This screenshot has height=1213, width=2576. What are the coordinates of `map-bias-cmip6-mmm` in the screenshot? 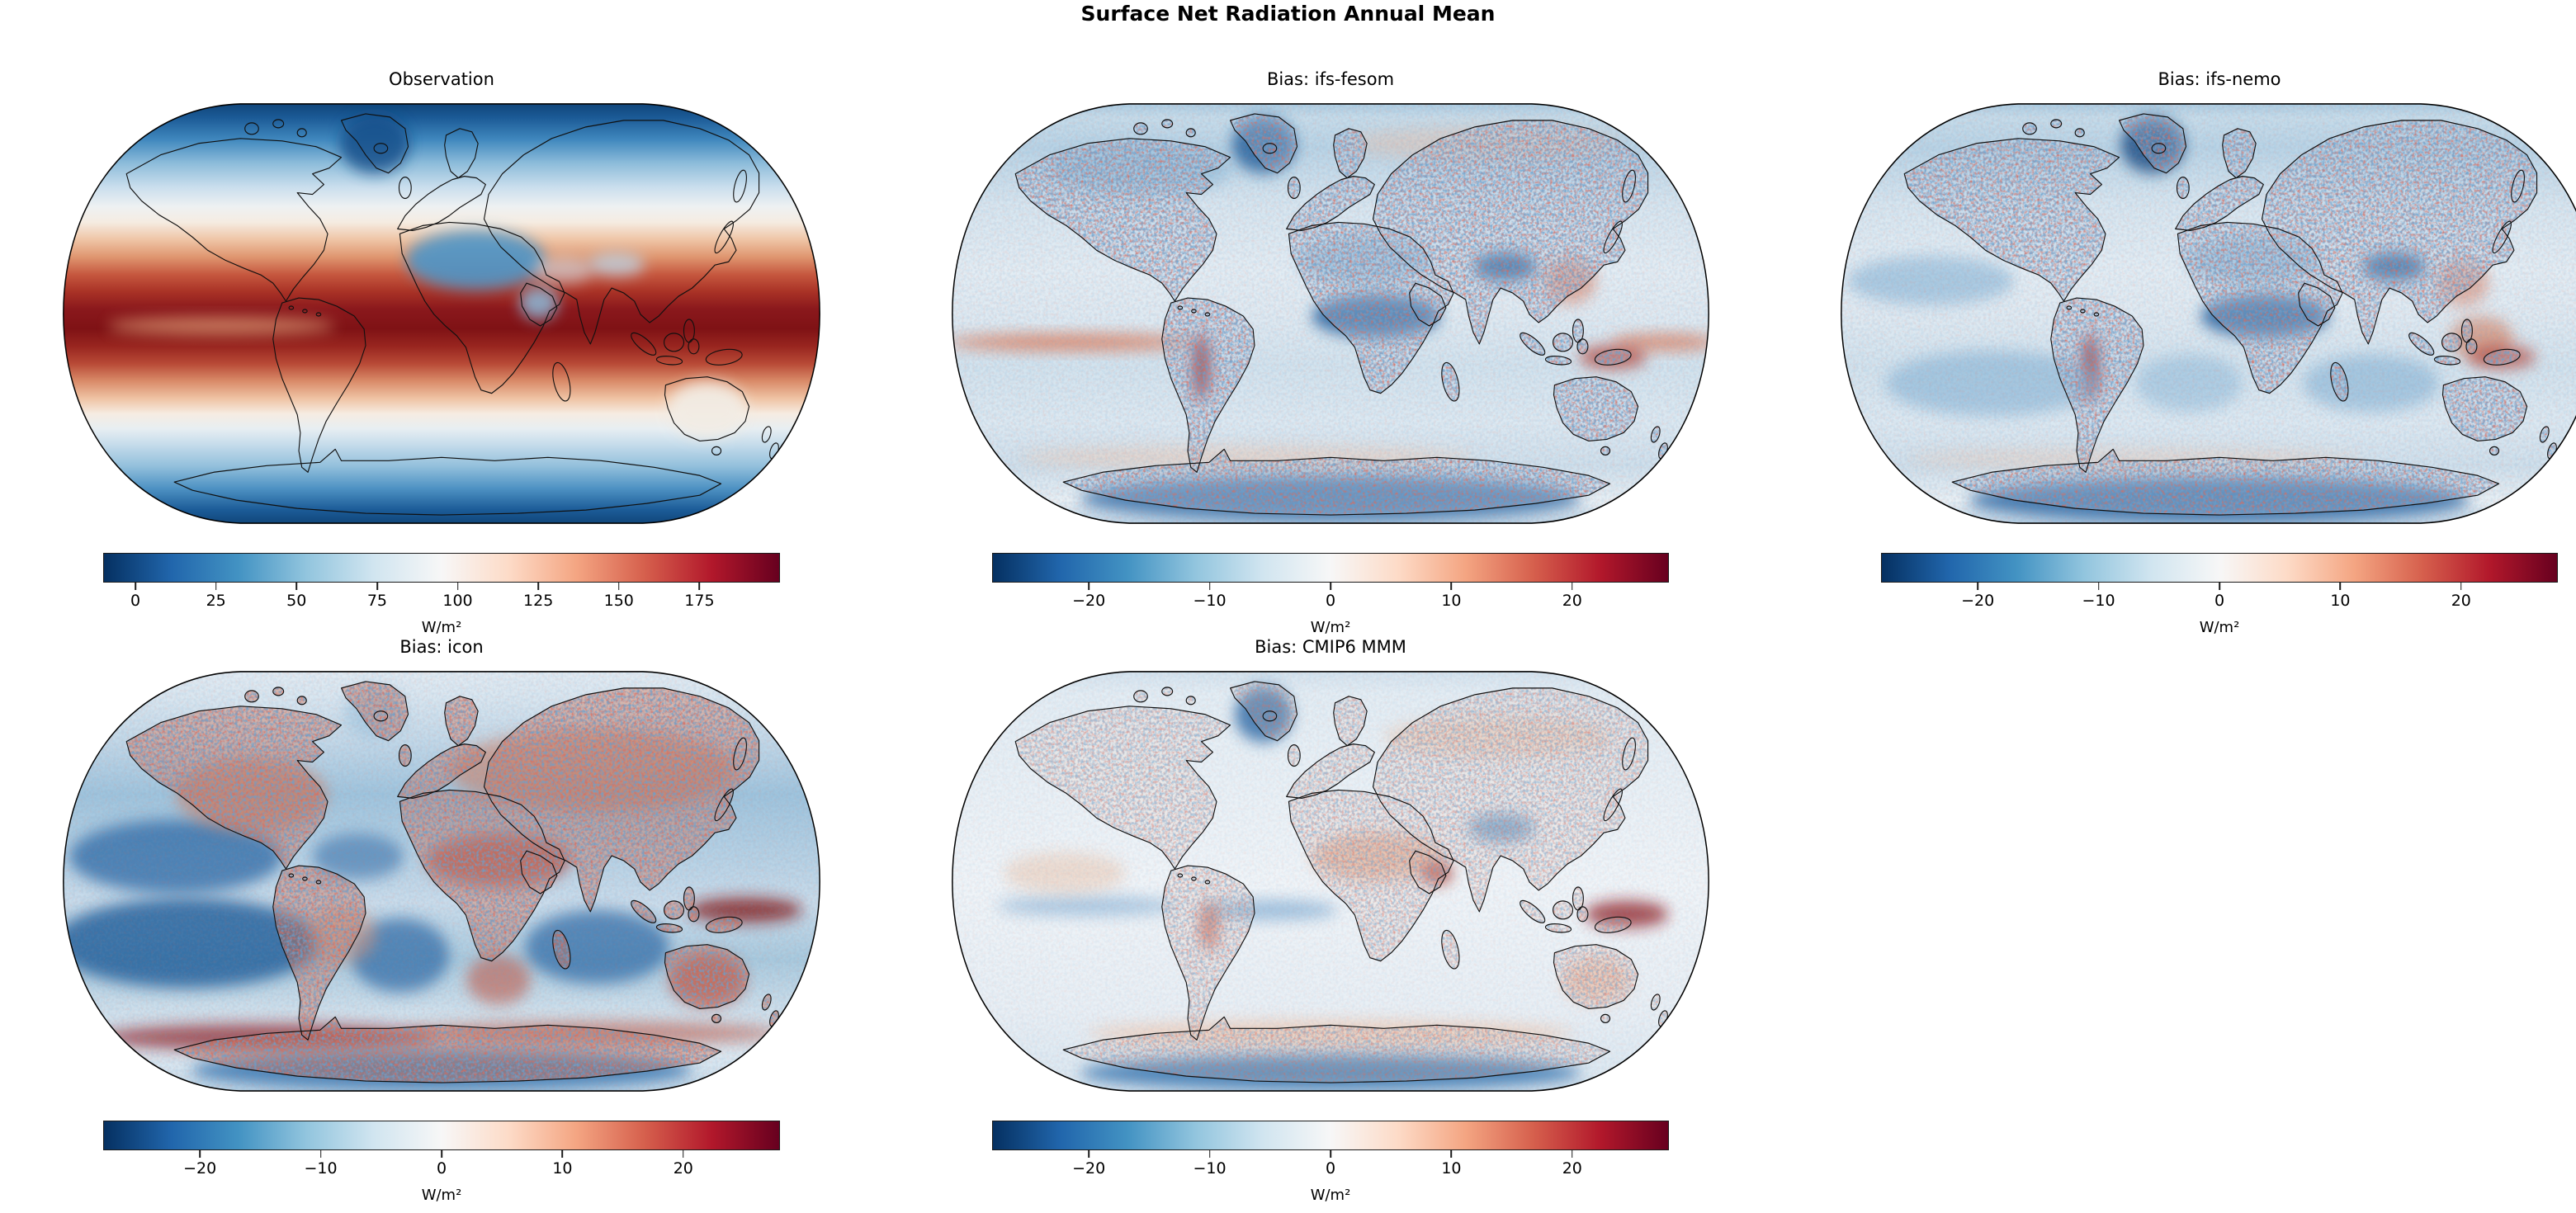 It's located at (1330, 881).